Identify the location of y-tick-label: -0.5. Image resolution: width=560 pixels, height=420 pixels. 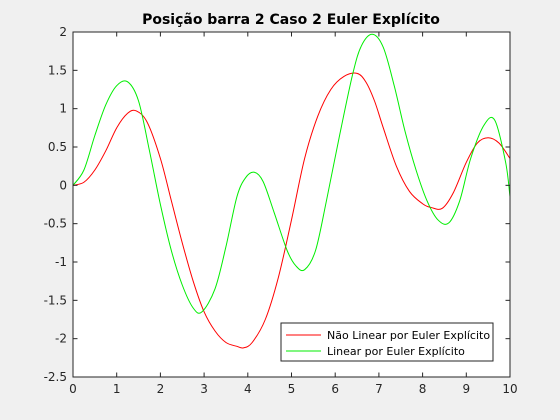
(55, 224).